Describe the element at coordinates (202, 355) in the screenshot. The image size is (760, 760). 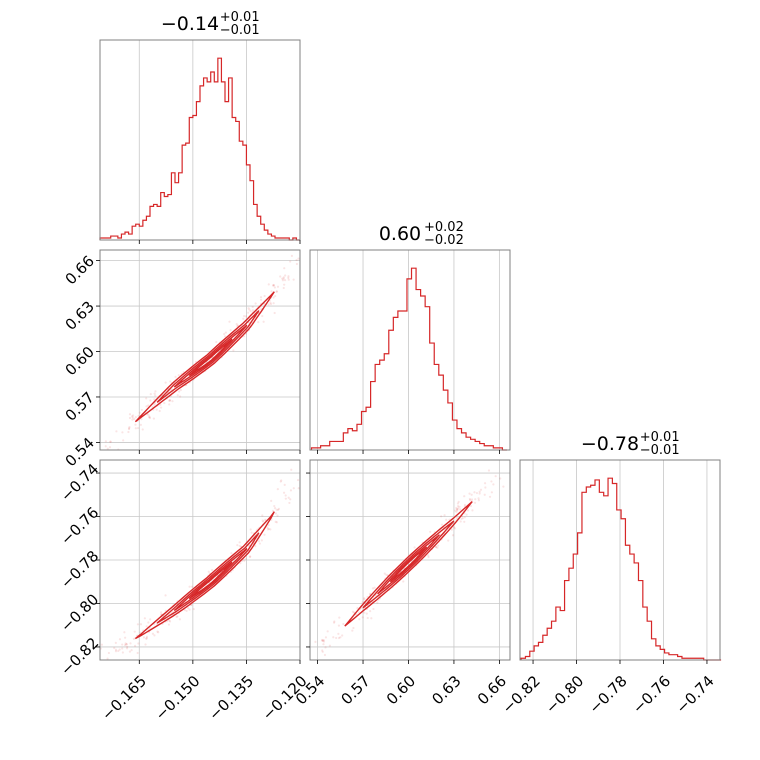
I see `scatter-points` at that location.